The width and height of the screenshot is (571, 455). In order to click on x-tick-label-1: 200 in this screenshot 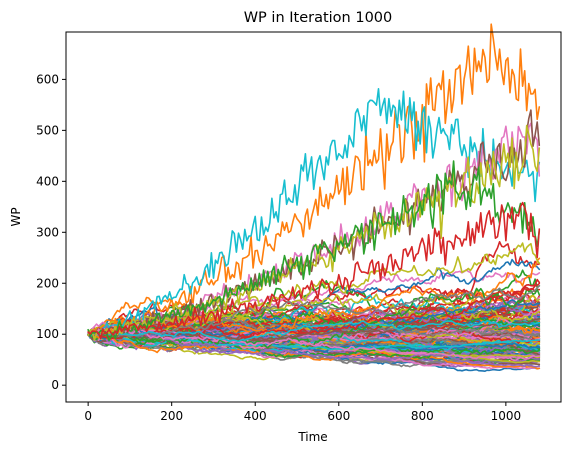, I will do `click(171, 416)`.